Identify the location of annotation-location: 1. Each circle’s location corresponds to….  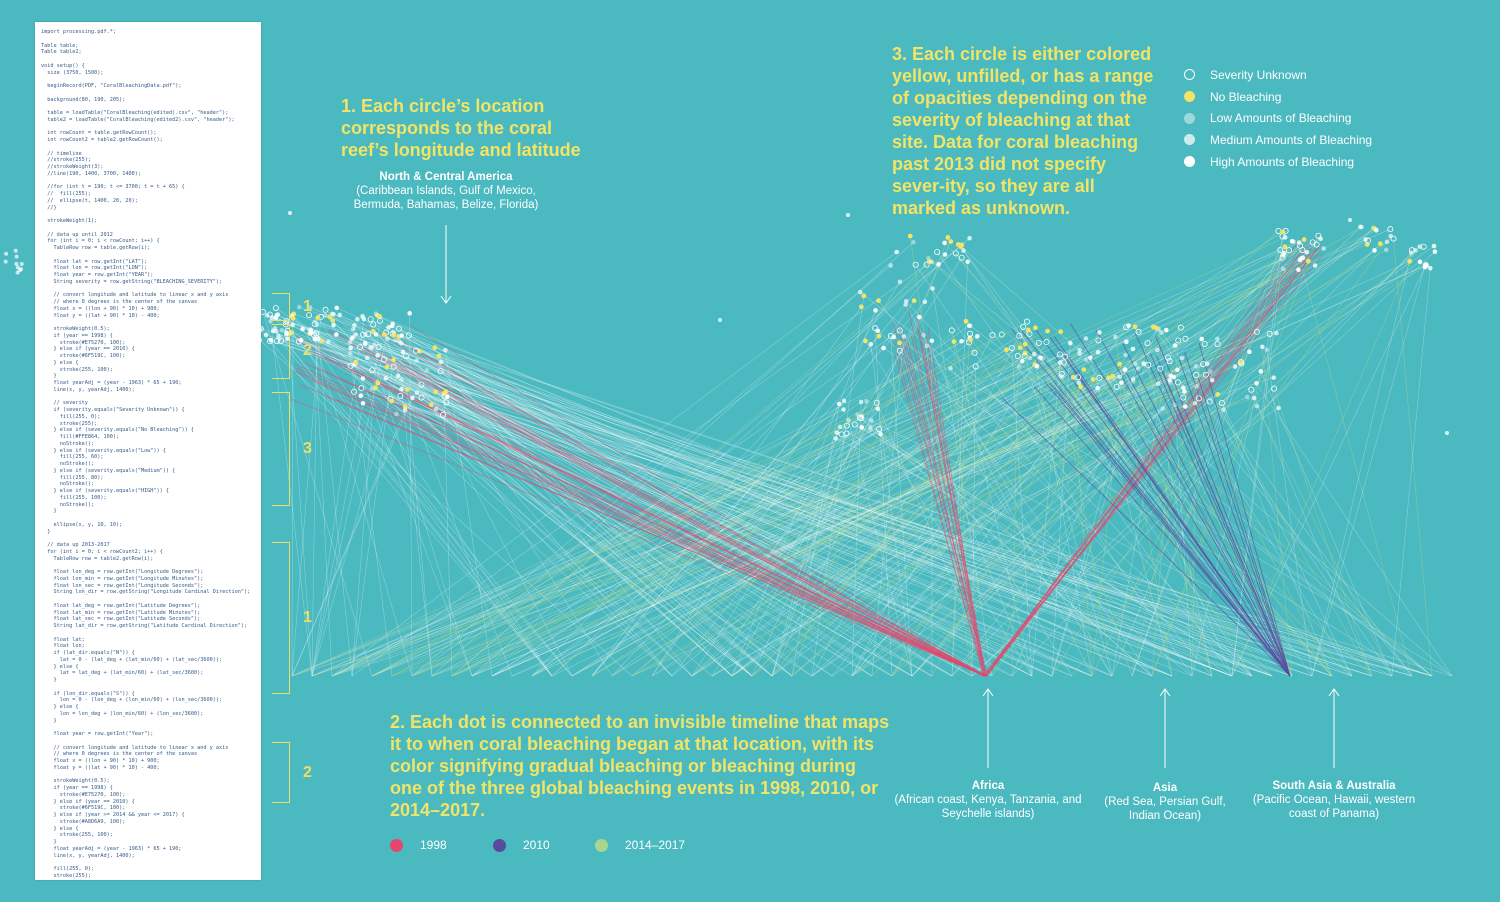
(461, 128).